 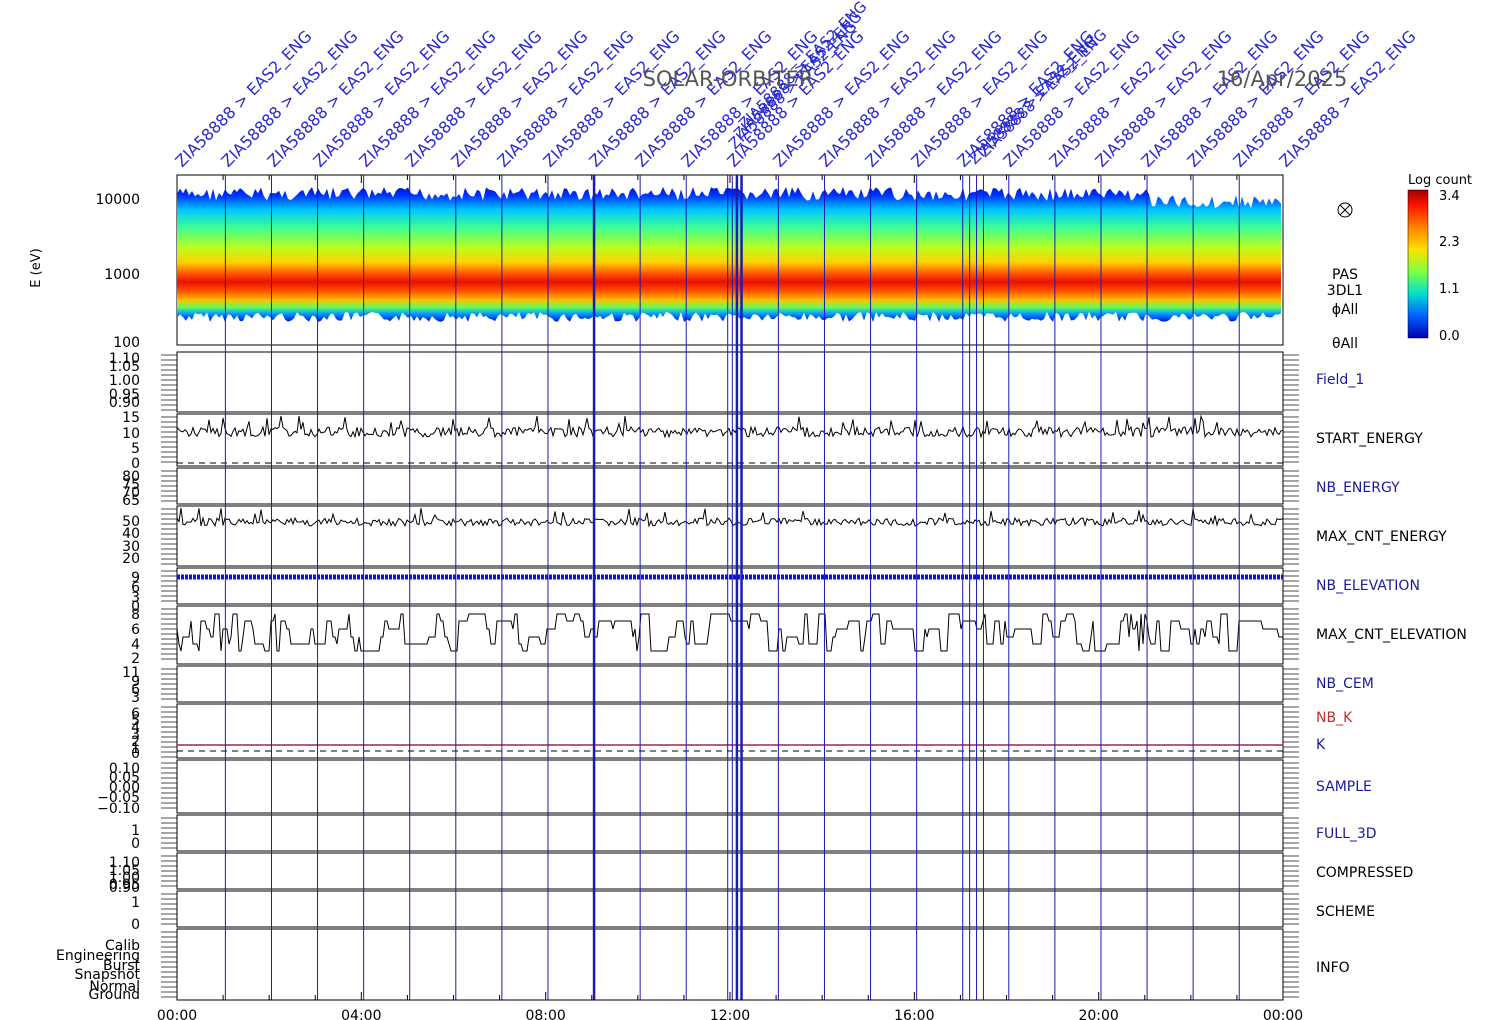 What do you see at coordinates (131, 418) in the screenshot?
I see `panel-ytick: 15` at bounding box center [131, 418].